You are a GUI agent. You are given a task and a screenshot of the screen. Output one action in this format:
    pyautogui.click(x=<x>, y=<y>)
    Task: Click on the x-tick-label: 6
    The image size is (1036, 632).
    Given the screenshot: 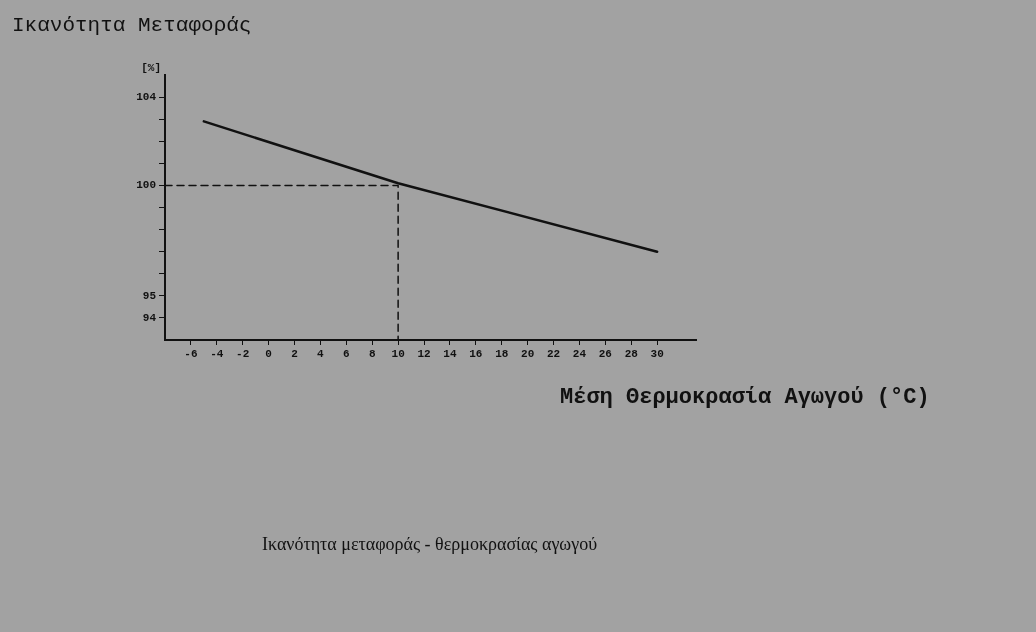 What is the action you would take?
    pyautogui.click(x=346, y=354)
    